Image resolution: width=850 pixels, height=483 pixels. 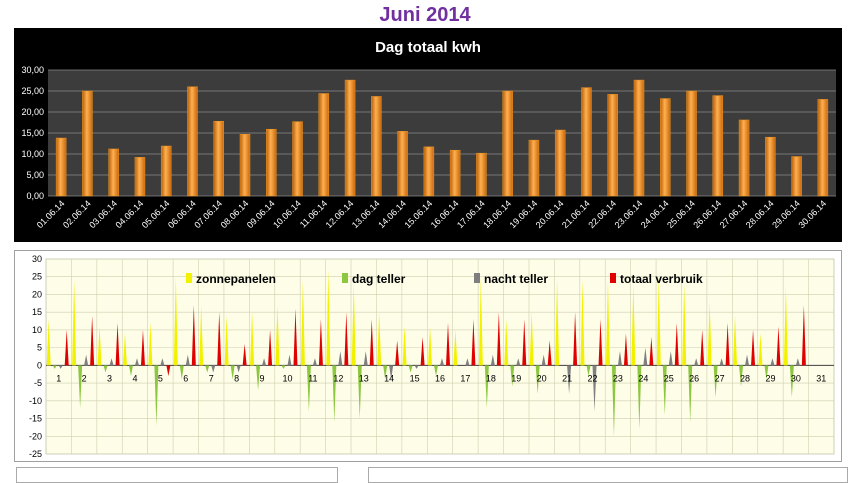 What do you see at coordinates (608, 475) in the screenshot?
I see `bottom-right-panel` at bounding box center [608, 475].